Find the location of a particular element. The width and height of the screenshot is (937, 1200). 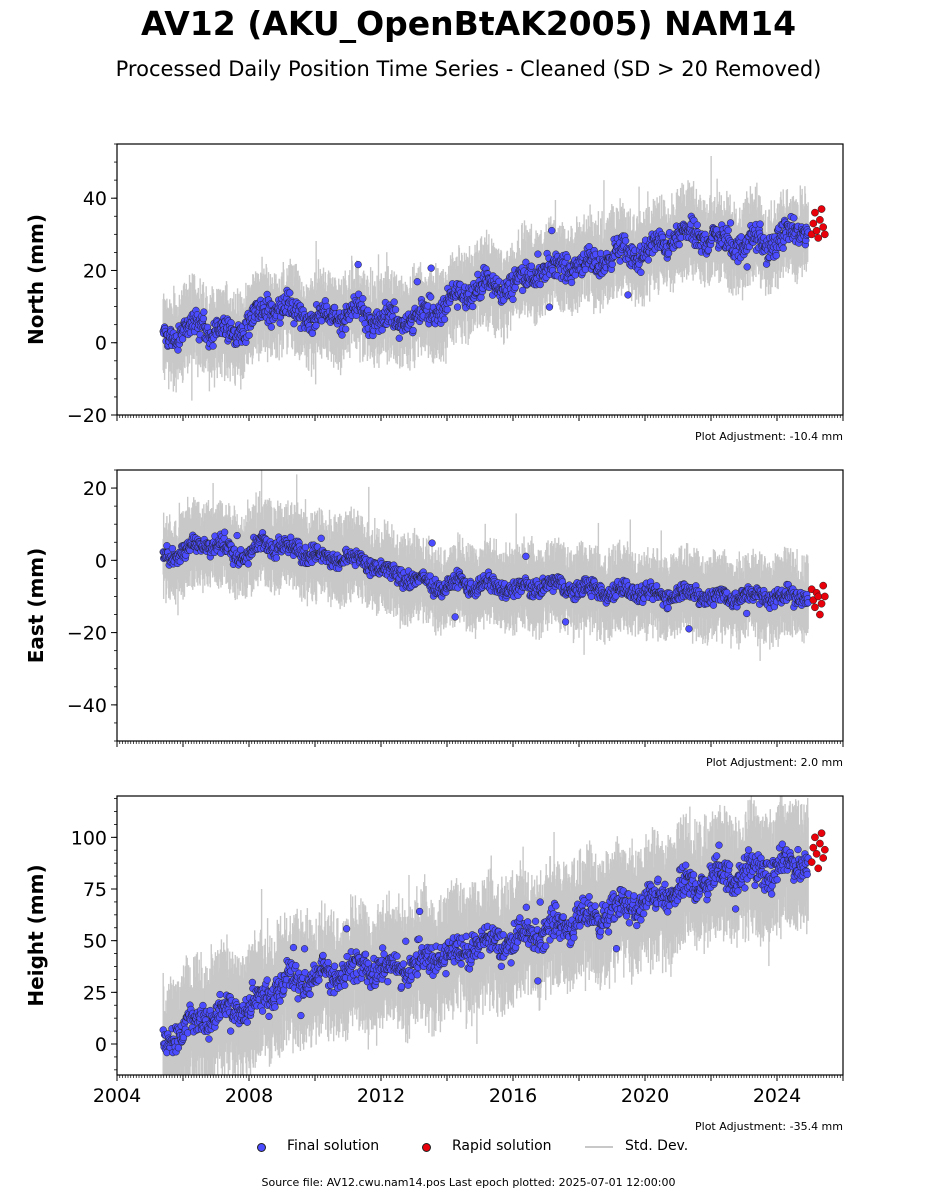

final-solution-points is located at coordinates (485, 283).